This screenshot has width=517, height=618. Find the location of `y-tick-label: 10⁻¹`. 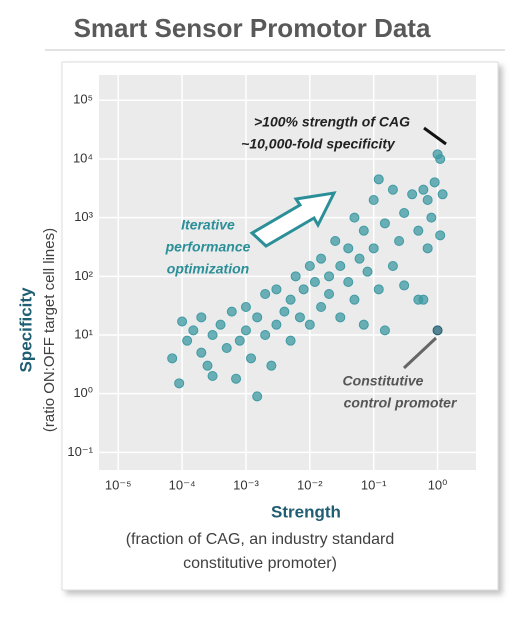

y-tick-label: 10⁻¹ is located at coordinates (80, 451).